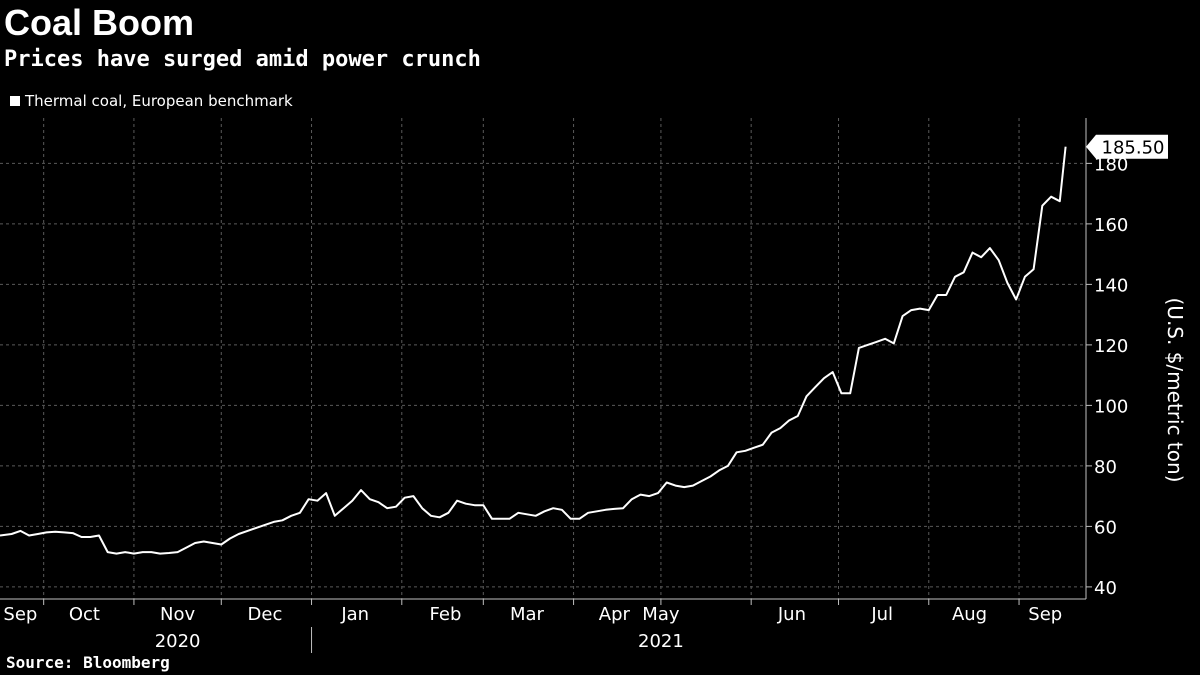 This screenshot has height=675, width=1200. I want to click on y-tick-label: 120, so click(1111, 346).